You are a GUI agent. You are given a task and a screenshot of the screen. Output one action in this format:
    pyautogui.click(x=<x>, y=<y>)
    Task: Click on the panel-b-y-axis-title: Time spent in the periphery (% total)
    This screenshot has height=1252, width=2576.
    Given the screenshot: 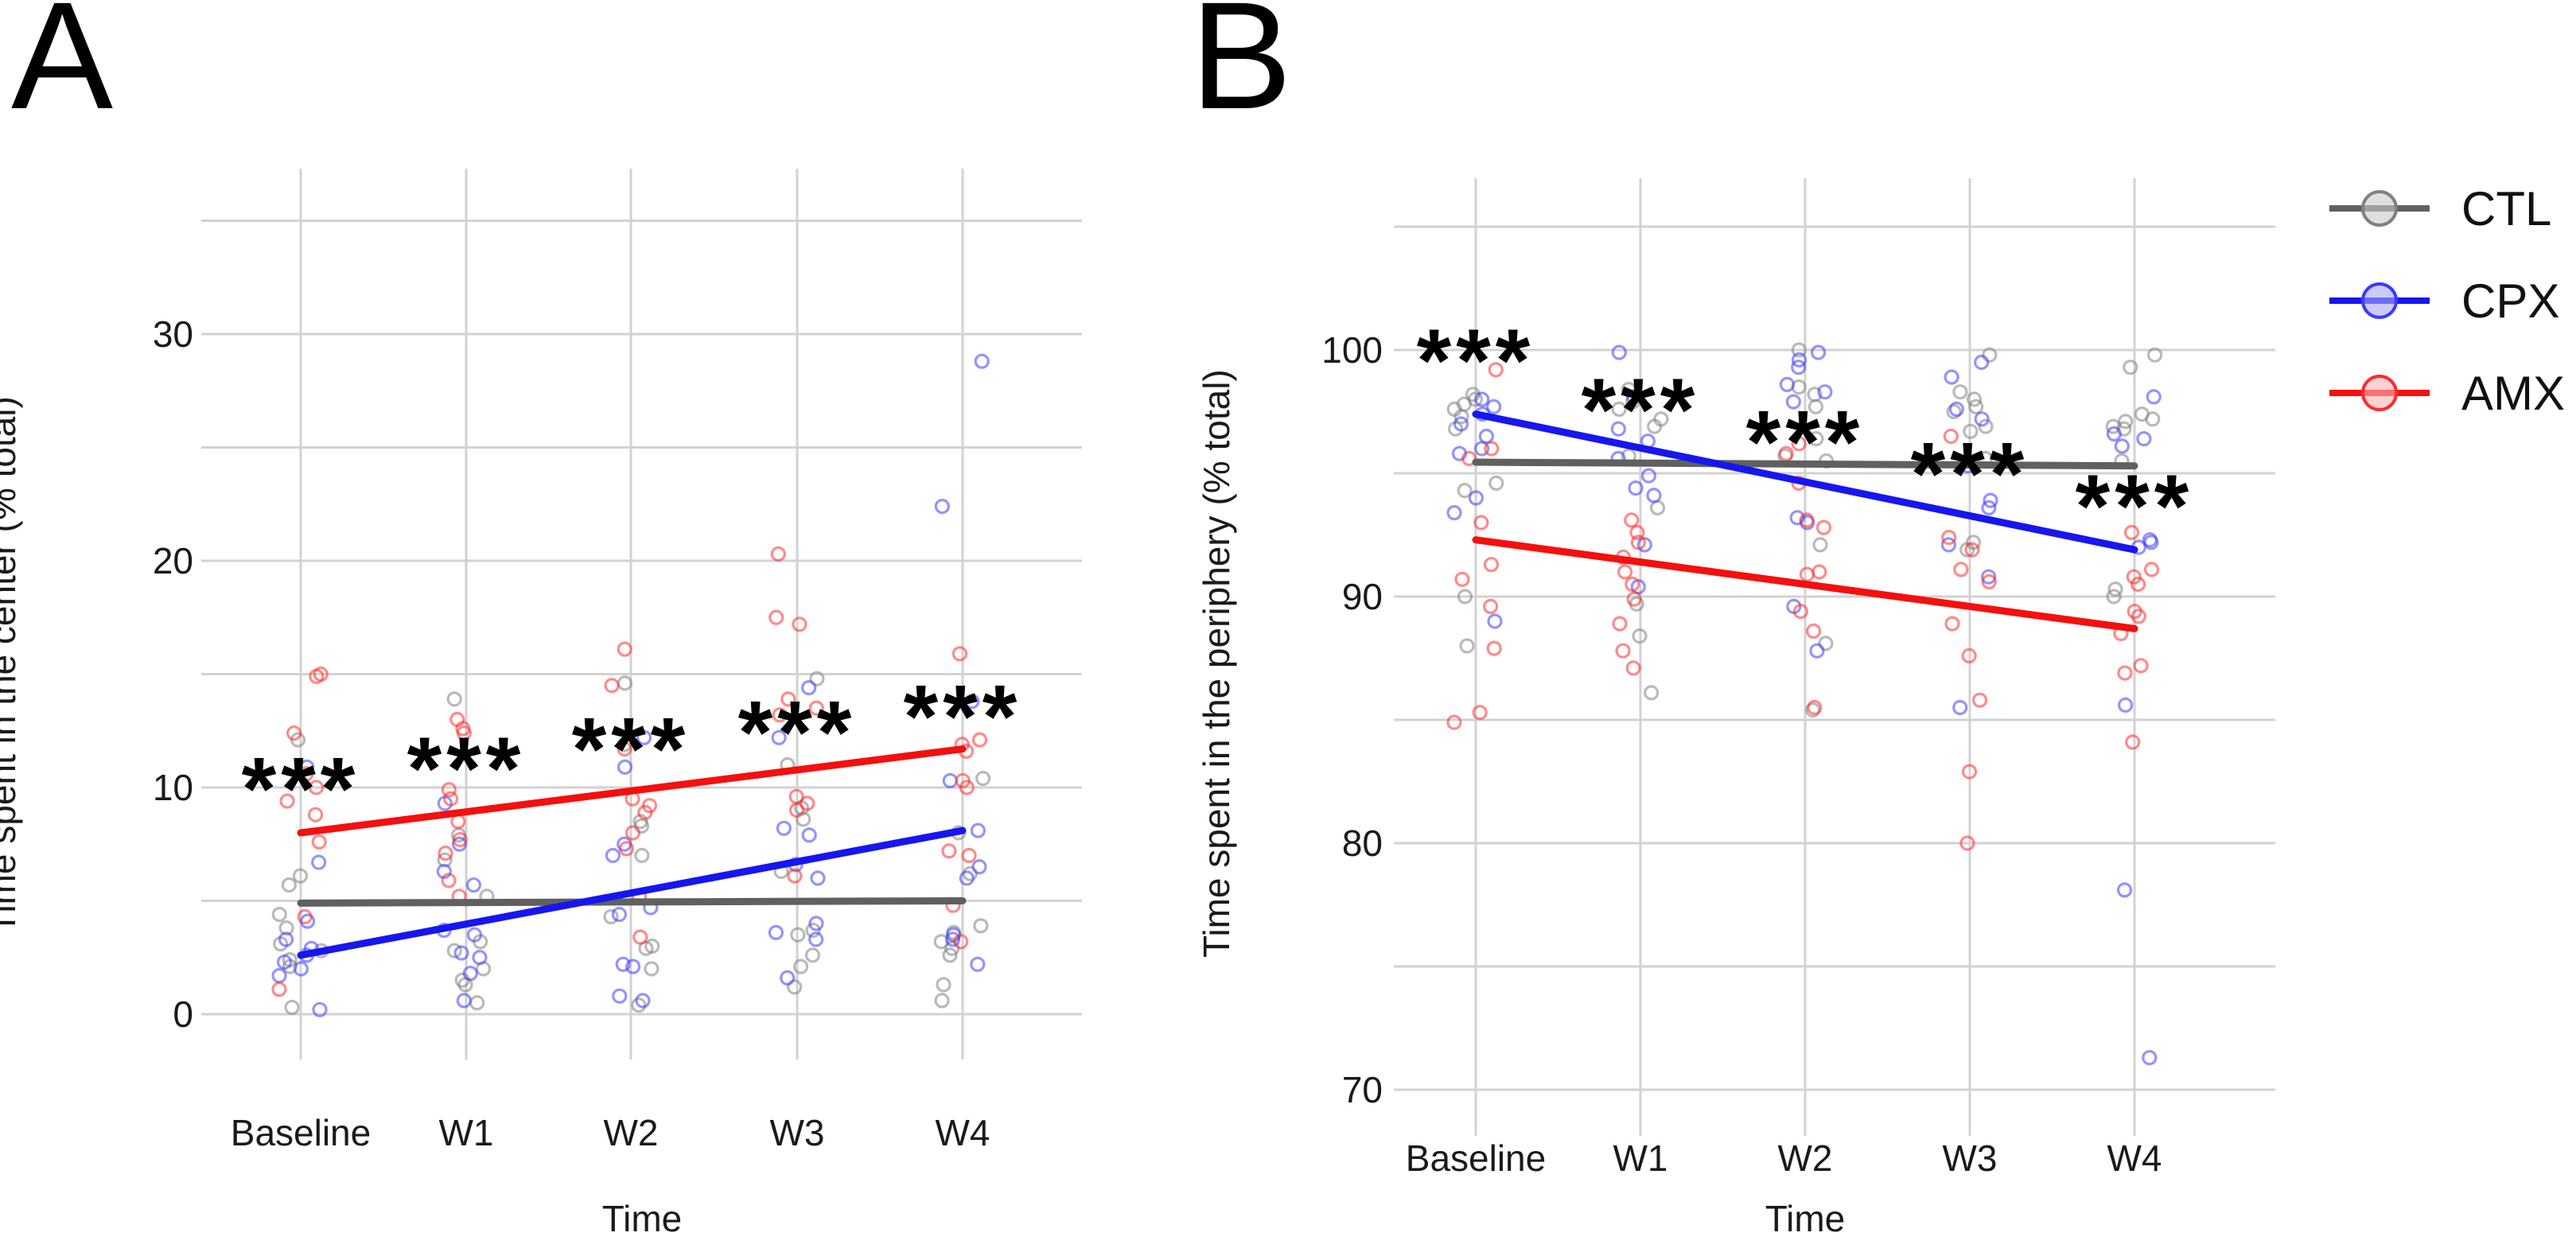 What is the action you would take?
    pyautogui.click(x=1217, y=663)
    